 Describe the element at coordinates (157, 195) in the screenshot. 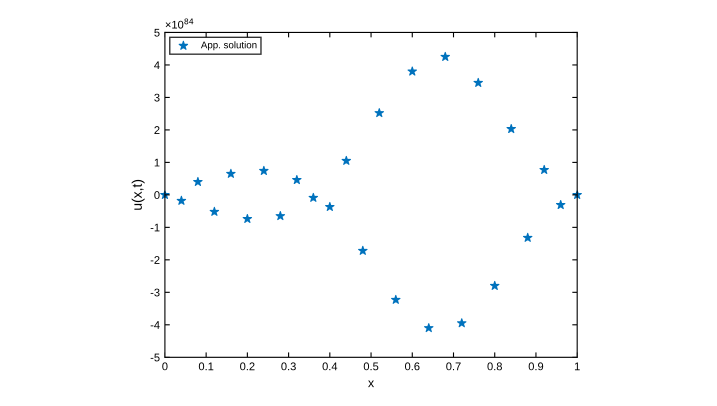

I see `y-tick-label: 0` at that location.